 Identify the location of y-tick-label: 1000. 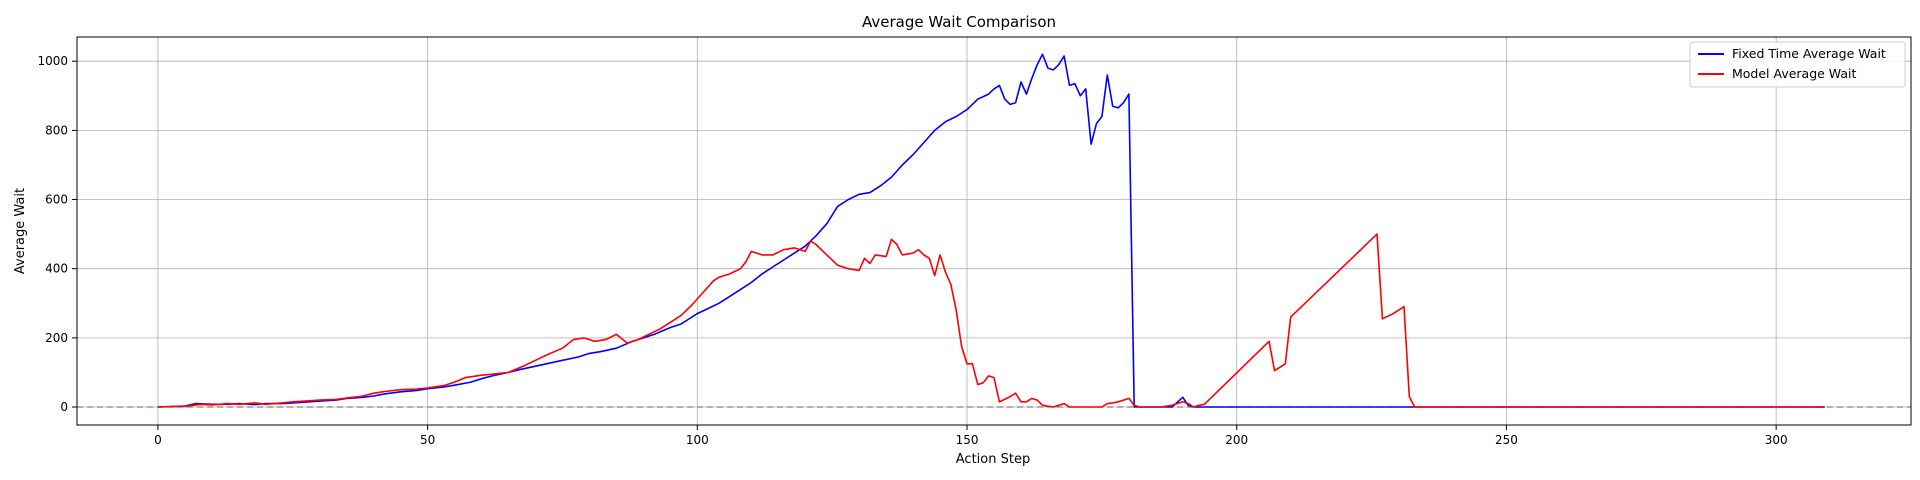
(52, 61).